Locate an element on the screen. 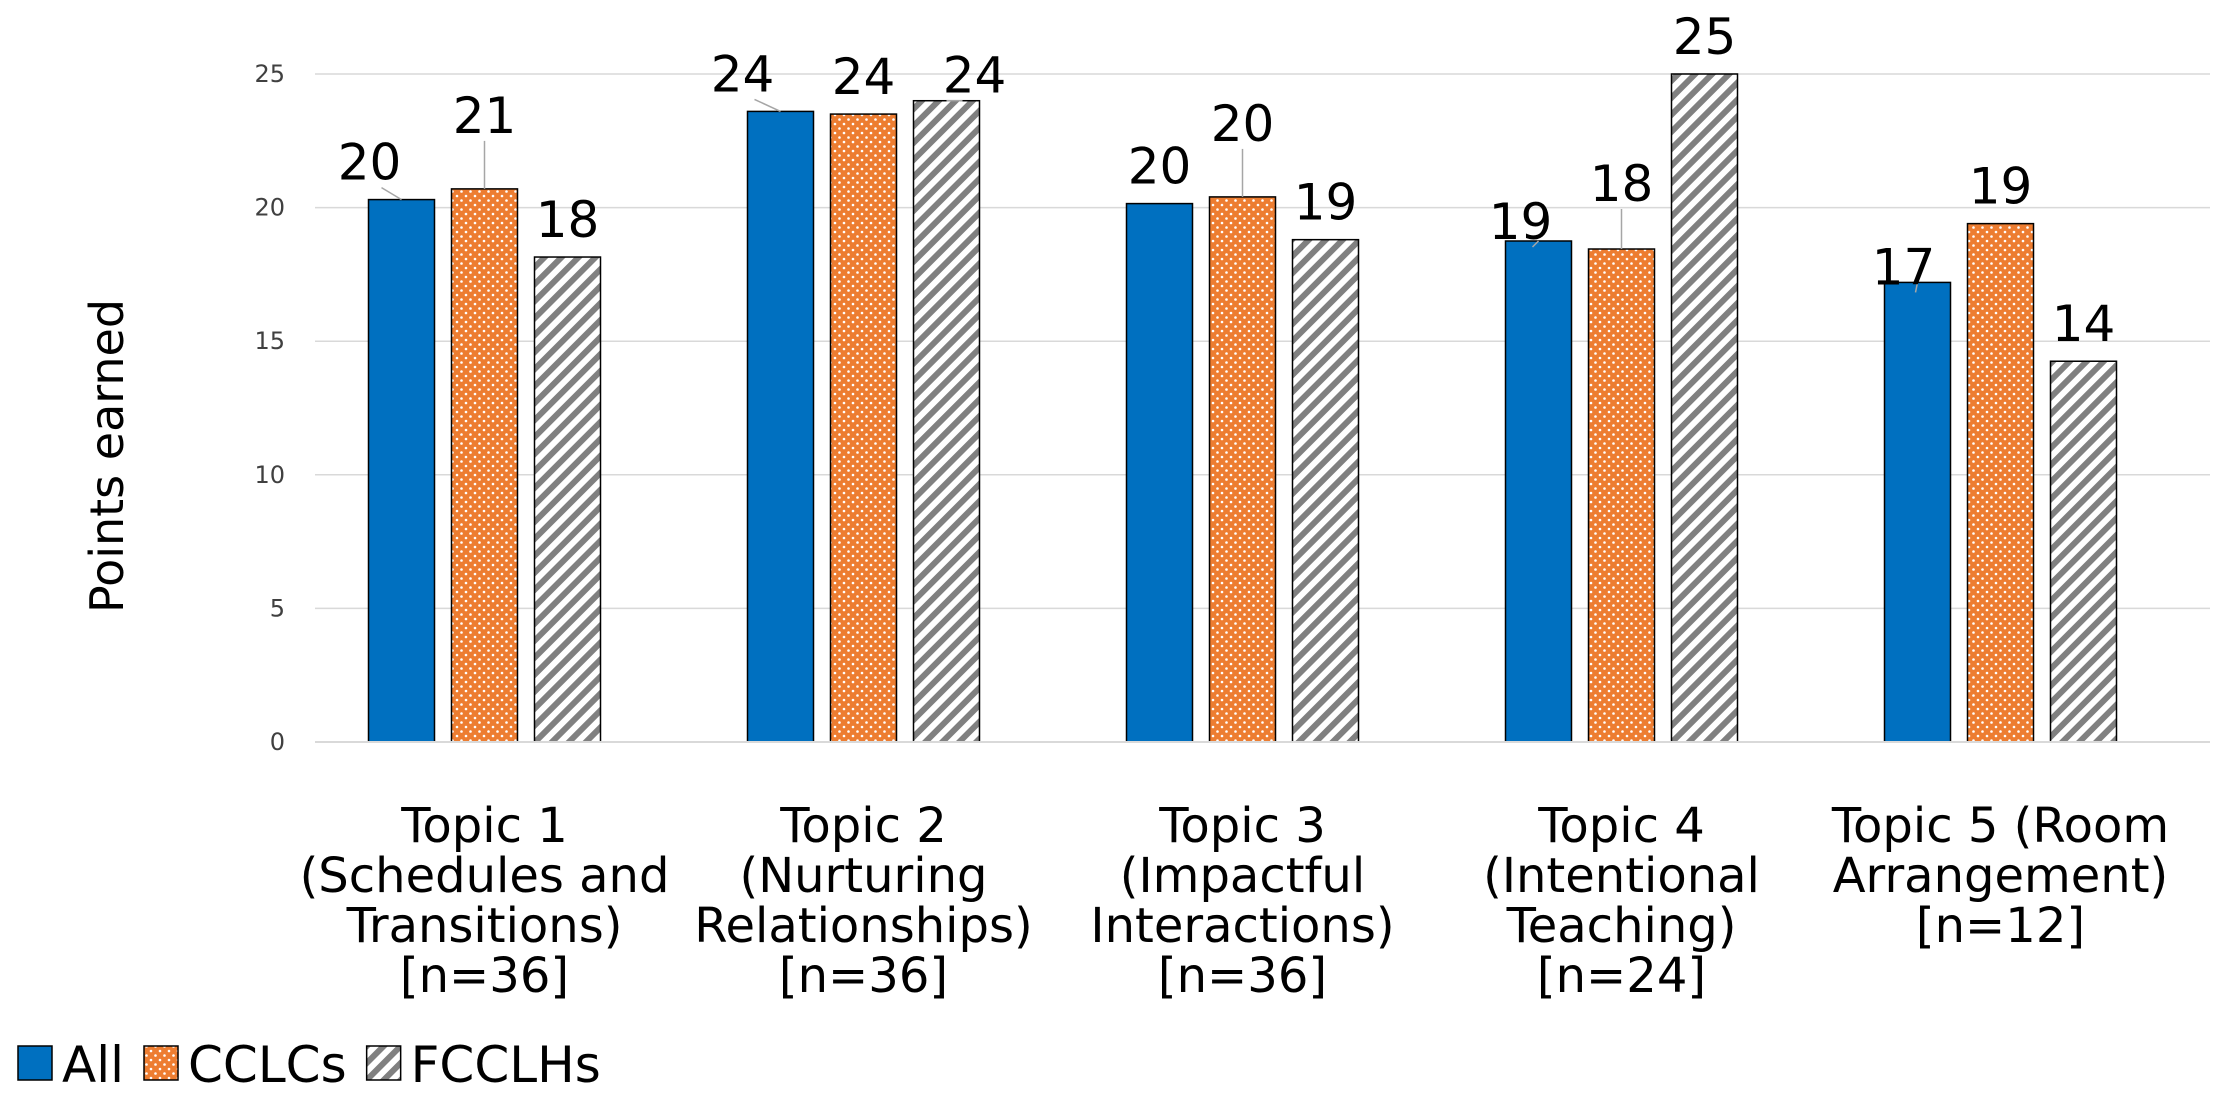 The height and width of the screenshot is (1118, 2219). y-axis-title: Points earned is located at coordinates (107, 456).